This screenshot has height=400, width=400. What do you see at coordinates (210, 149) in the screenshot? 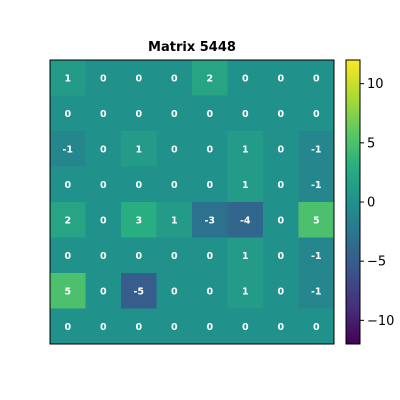
I see `heatmap-cell-r2-c4` at bounding box center [210, 149].